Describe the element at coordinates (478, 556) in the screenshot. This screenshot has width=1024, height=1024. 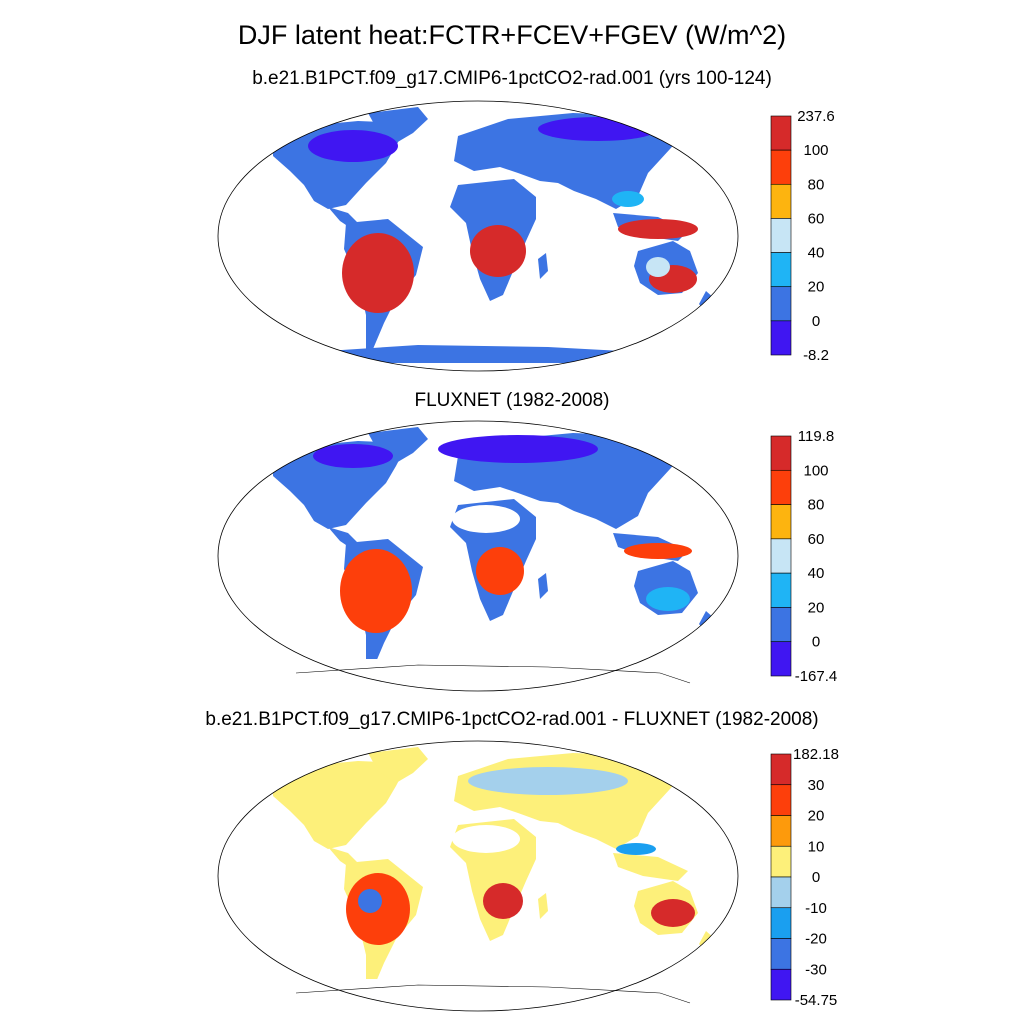
I see `panel-2-map` at that location.